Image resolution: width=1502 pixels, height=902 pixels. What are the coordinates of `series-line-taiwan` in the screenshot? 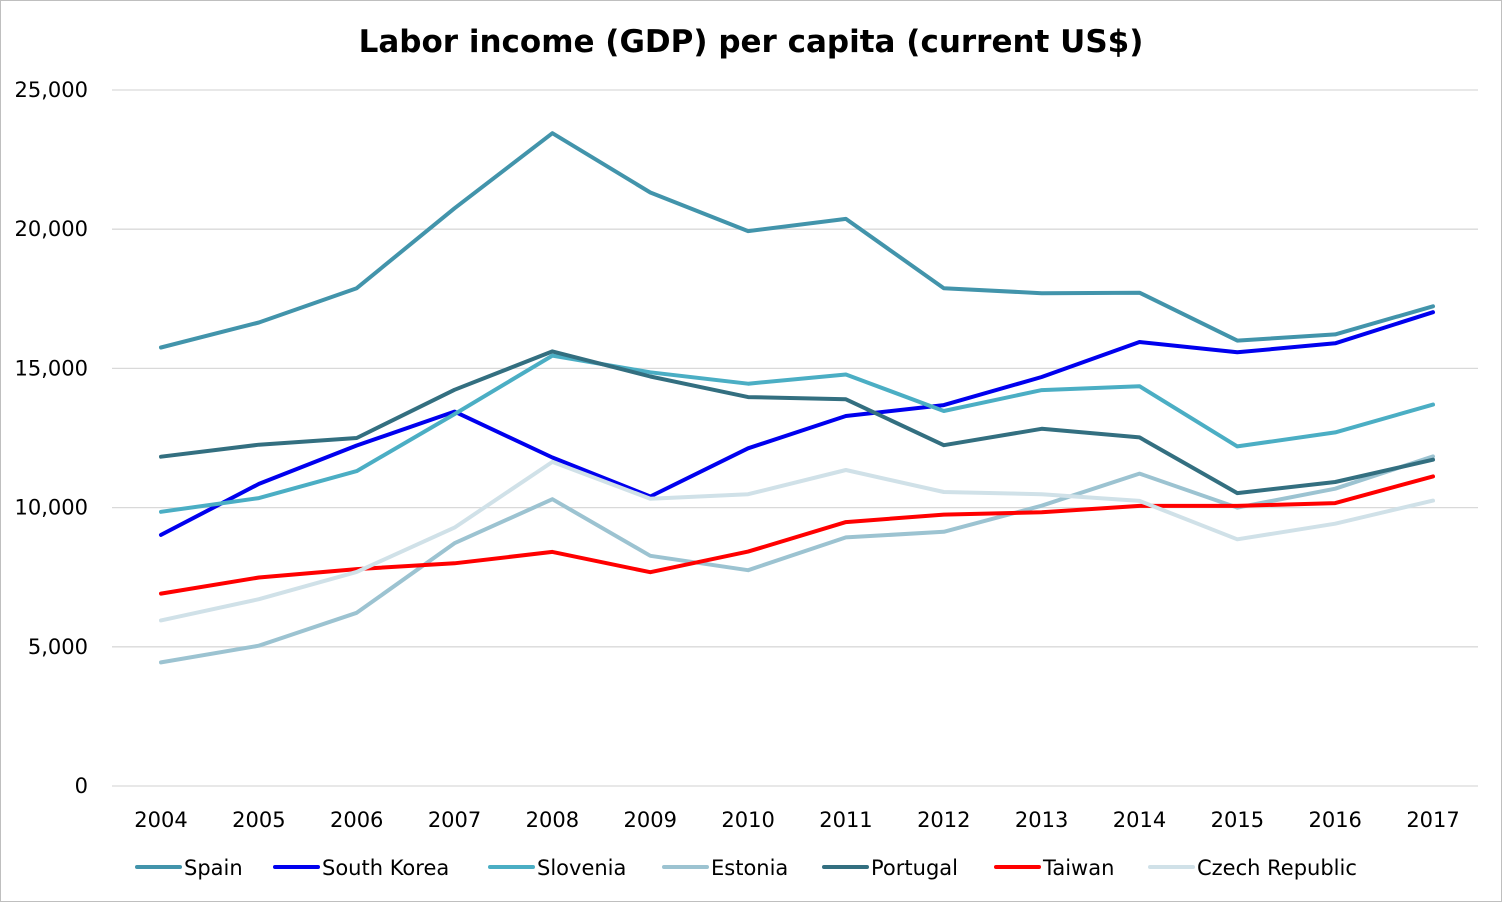 It's located at (797, 535).